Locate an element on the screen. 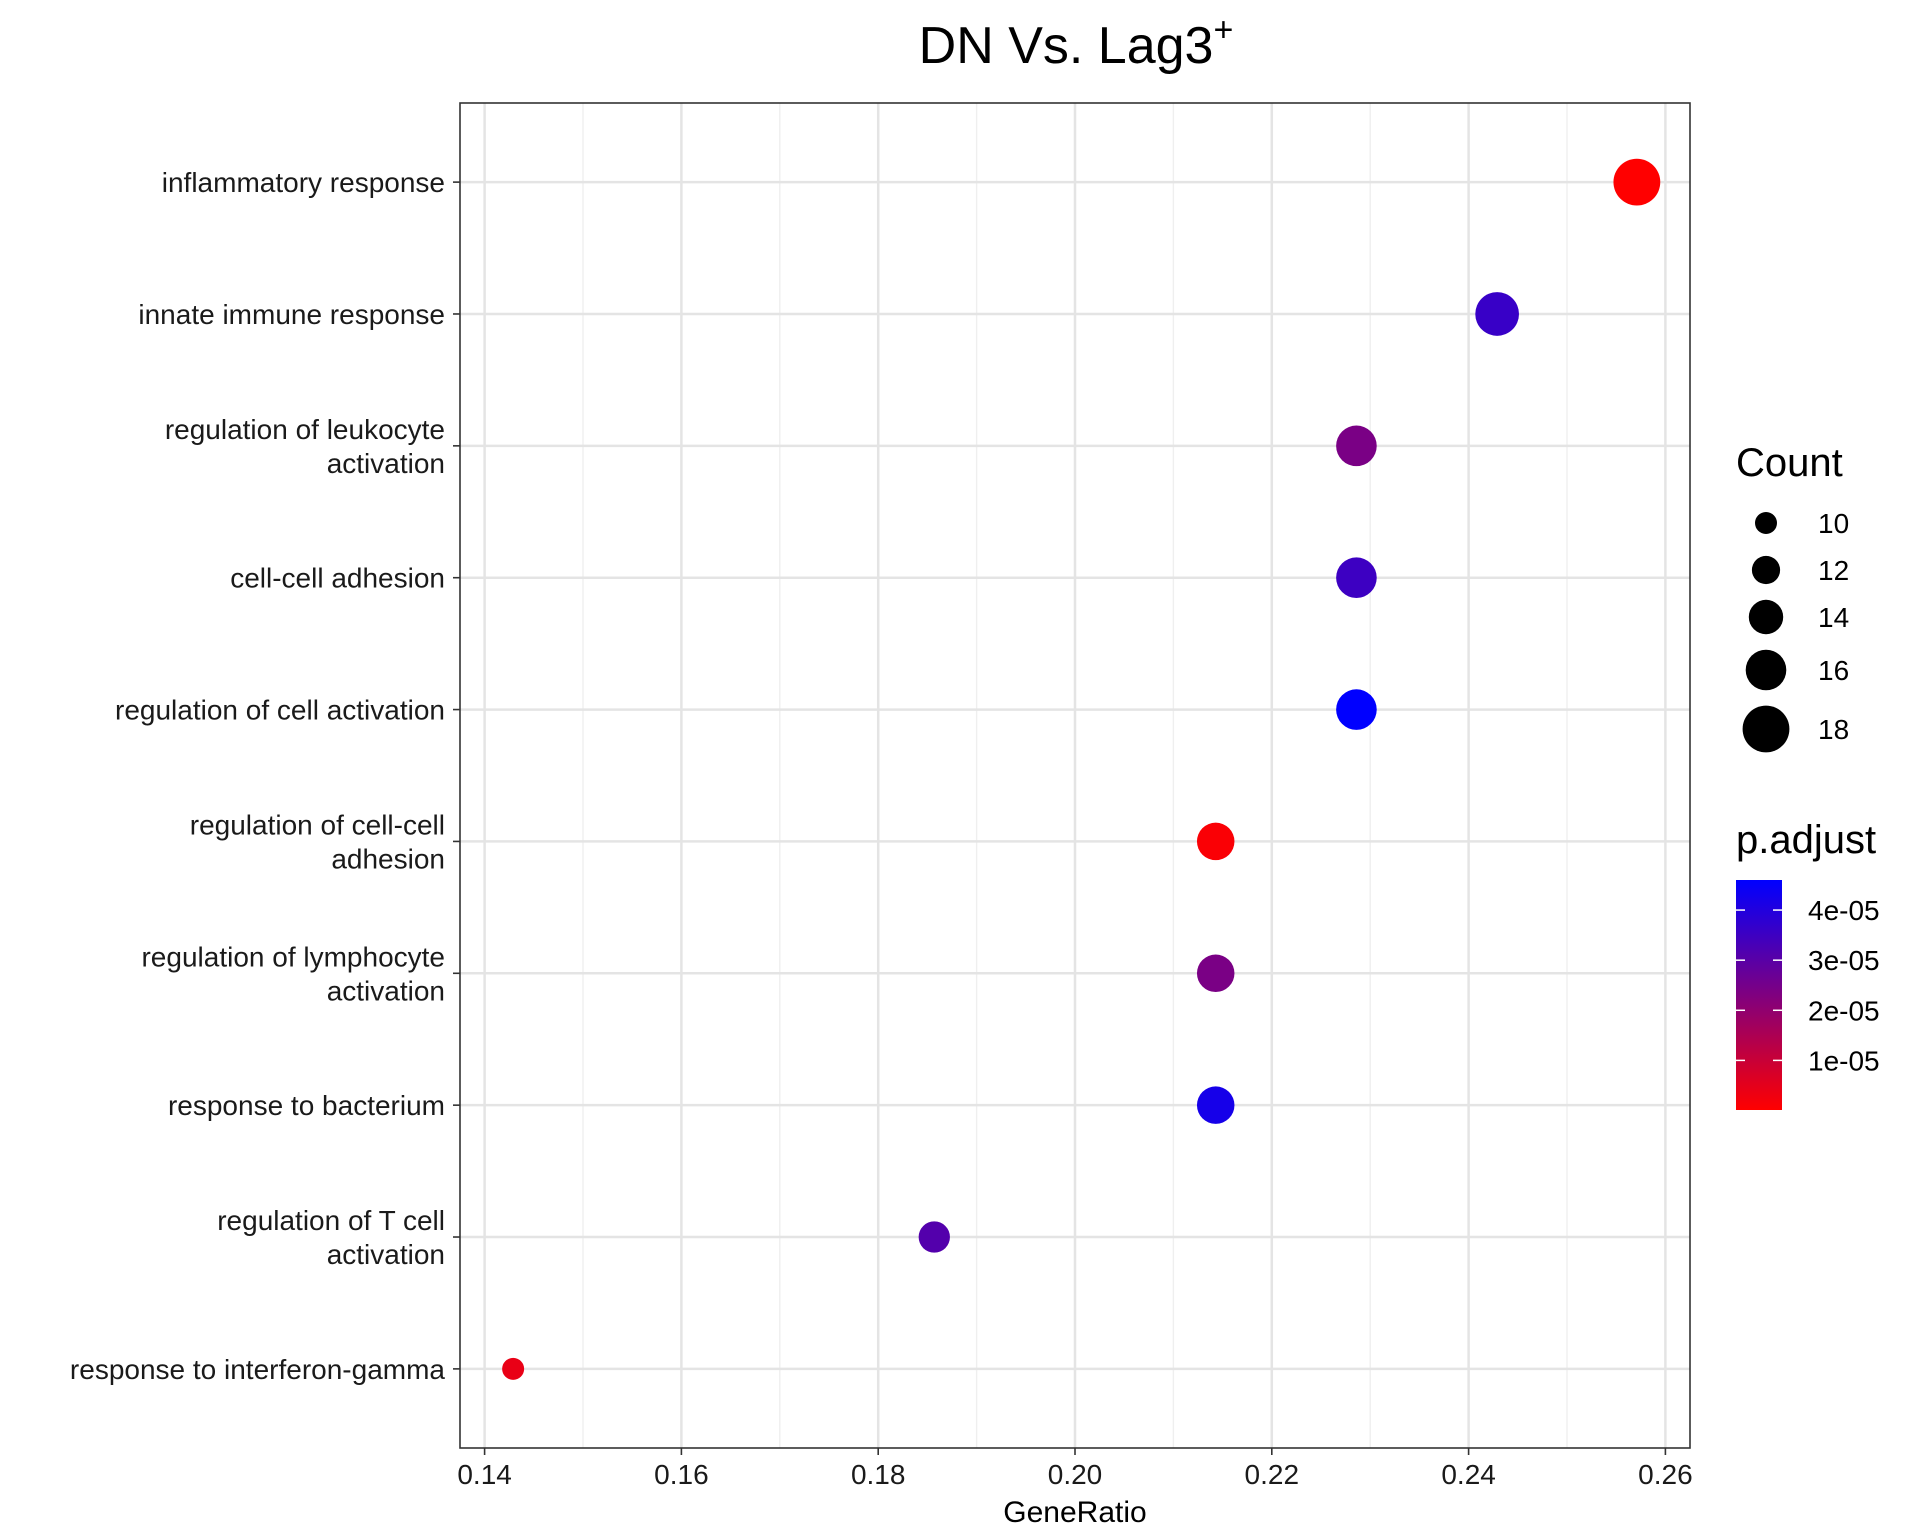  y-tick-label: regulation of T cell activation is located at coordinates (331, 1237).